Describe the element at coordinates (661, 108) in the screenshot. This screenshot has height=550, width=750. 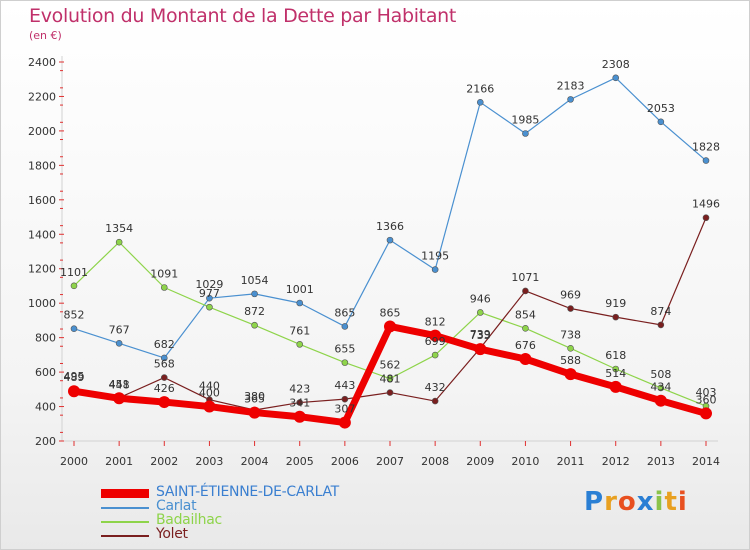
I see `data-label-carlat: 2053` at that location.